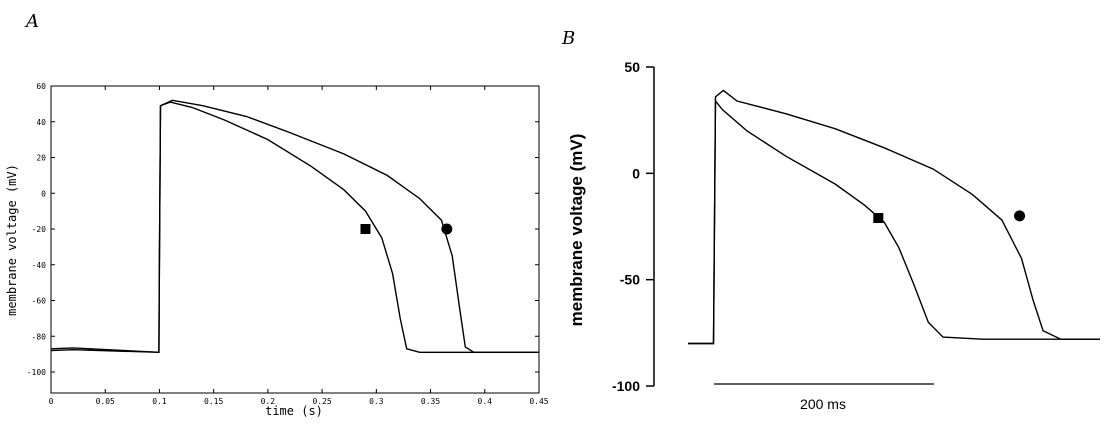 The image size is (1106, 431). What do you see at coordinates (633, 226) in the screenshot?
I see `chart-b-yticks: -100 -50 0 50` at bounding box center [633, 226].